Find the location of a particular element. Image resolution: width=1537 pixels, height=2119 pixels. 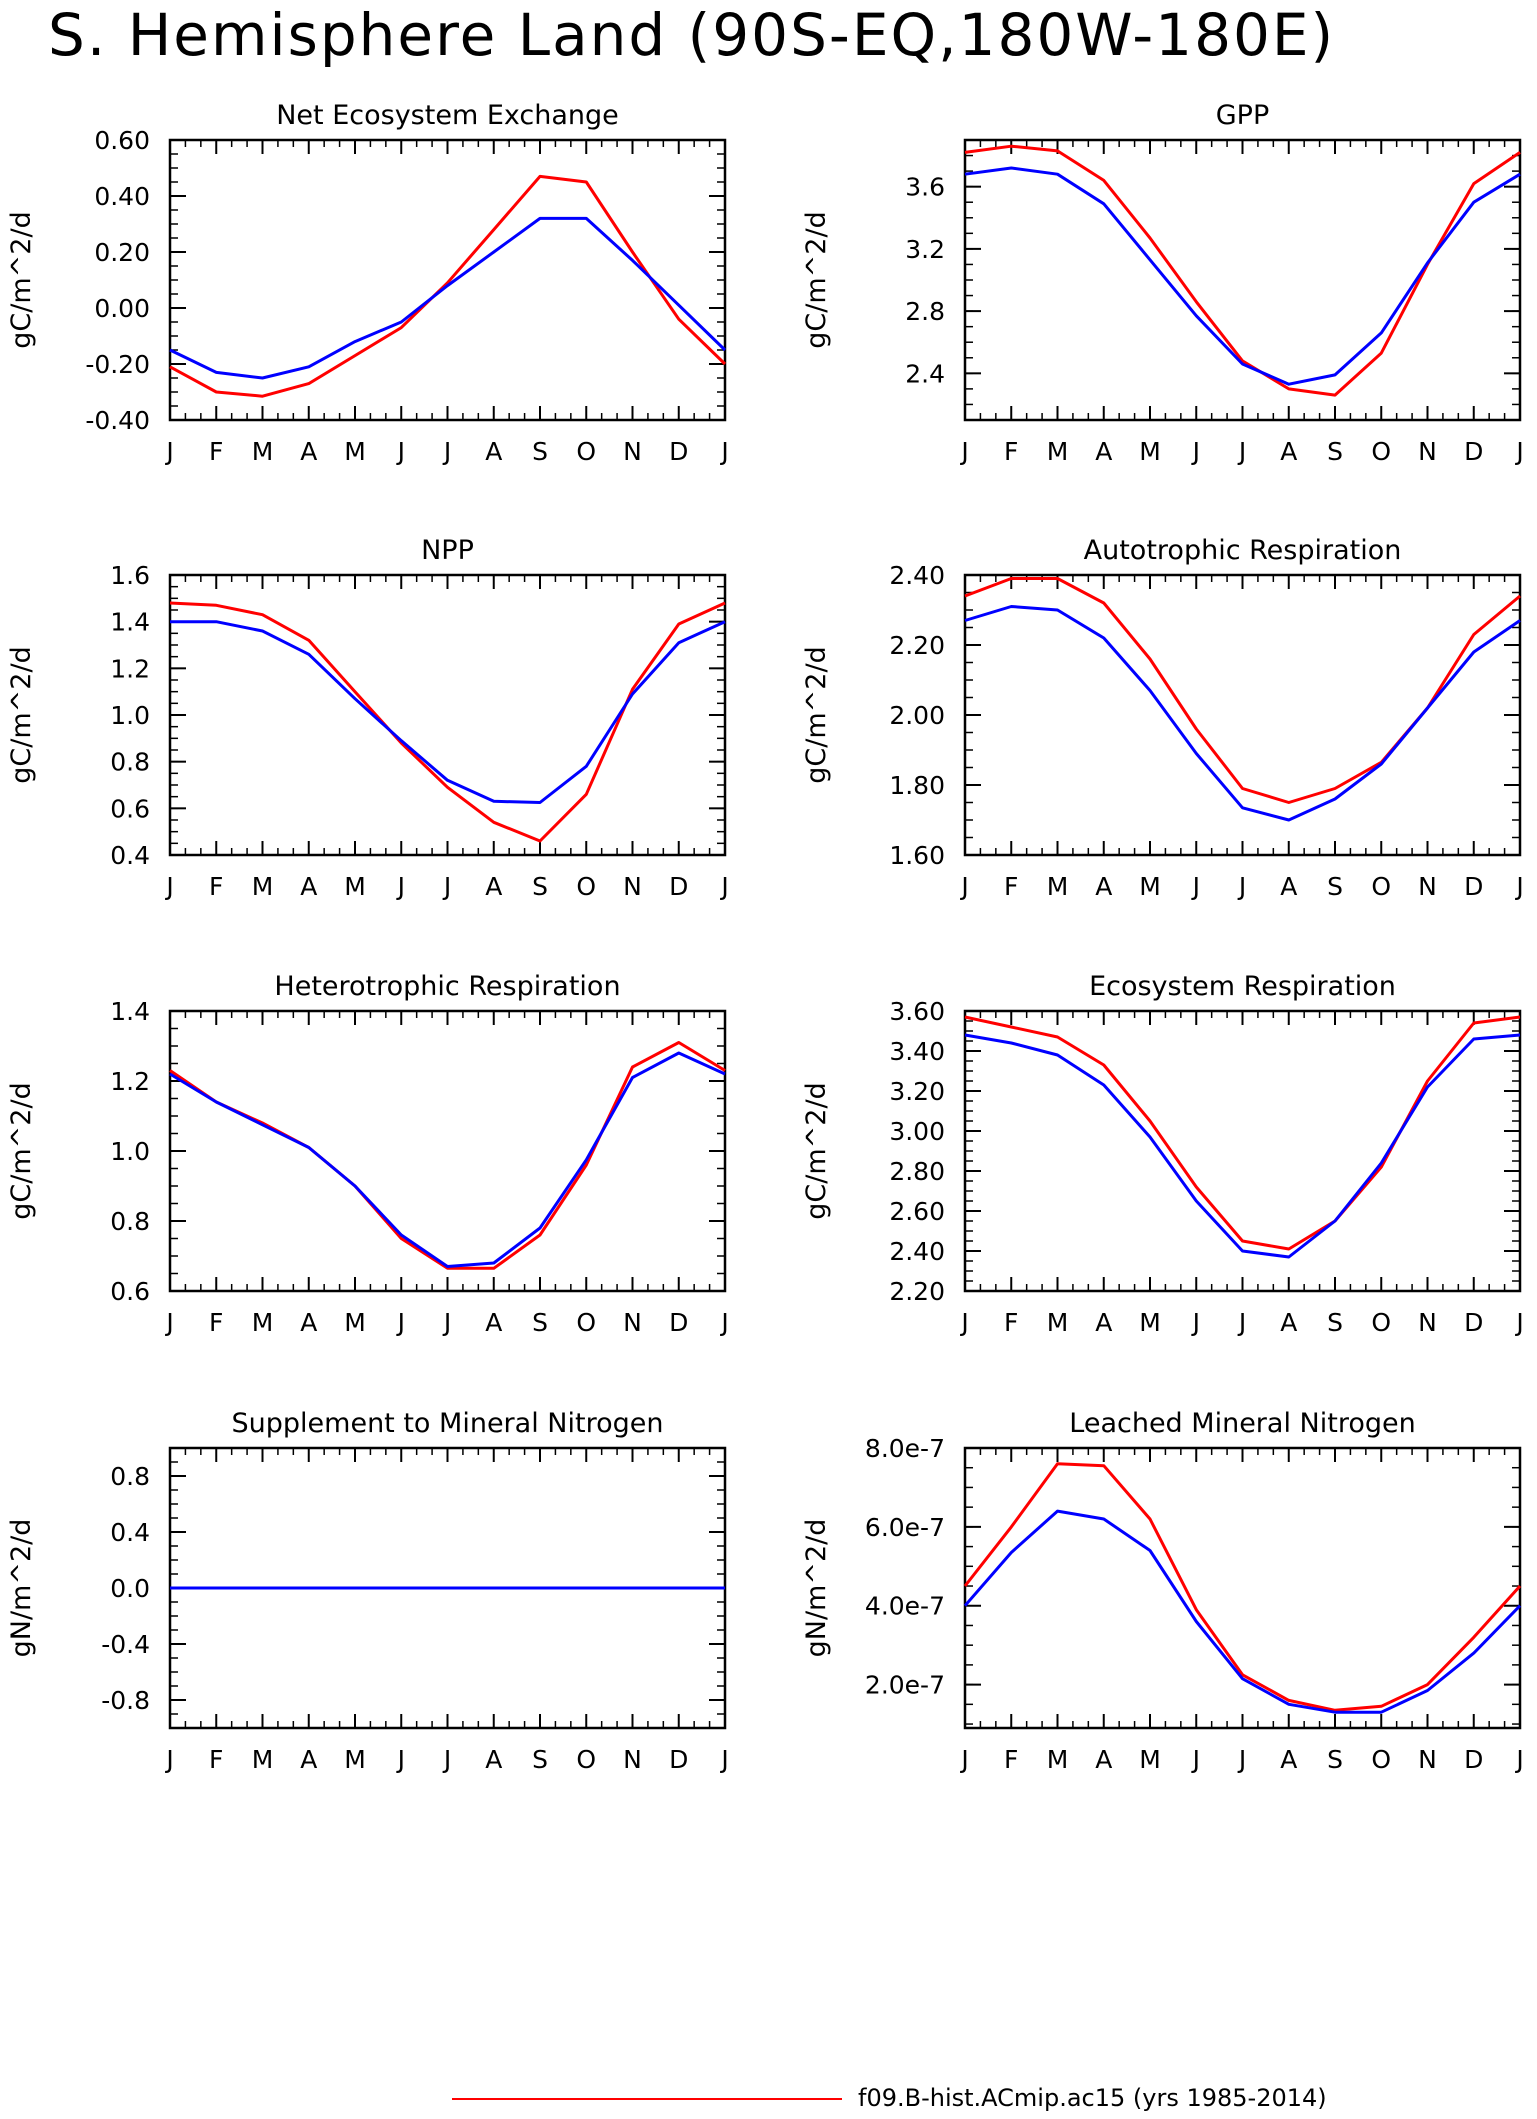

y-tick-label: 3.6 is located at coordinates (925, 187).